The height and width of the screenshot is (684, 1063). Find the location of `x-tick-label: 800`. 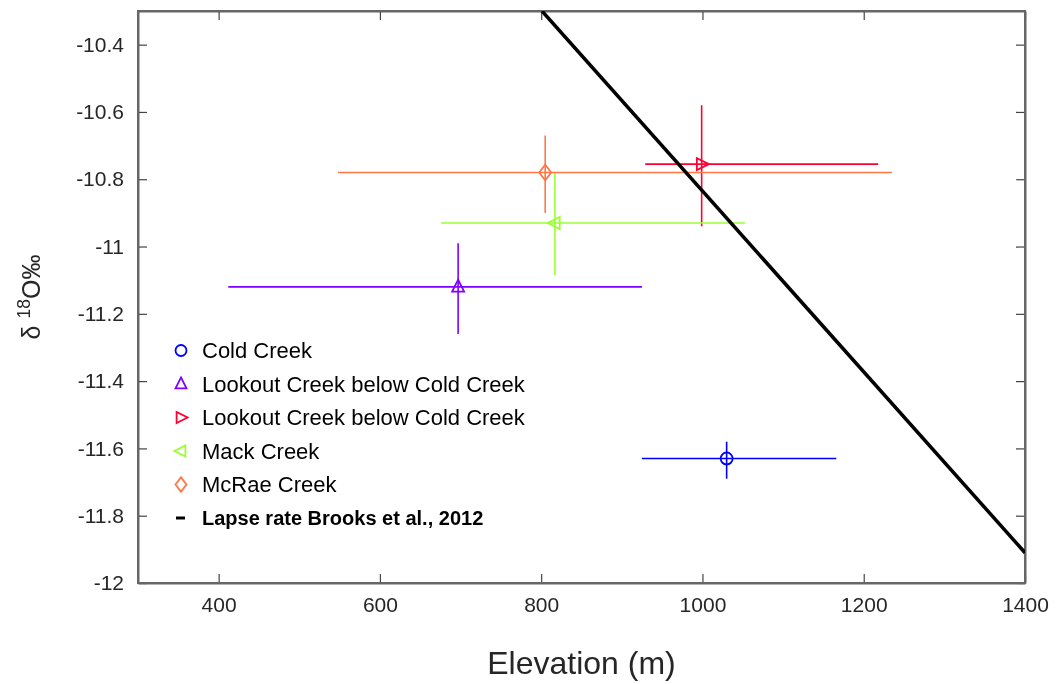

x-tick-label: 800 is located at coordinates (542, 604).